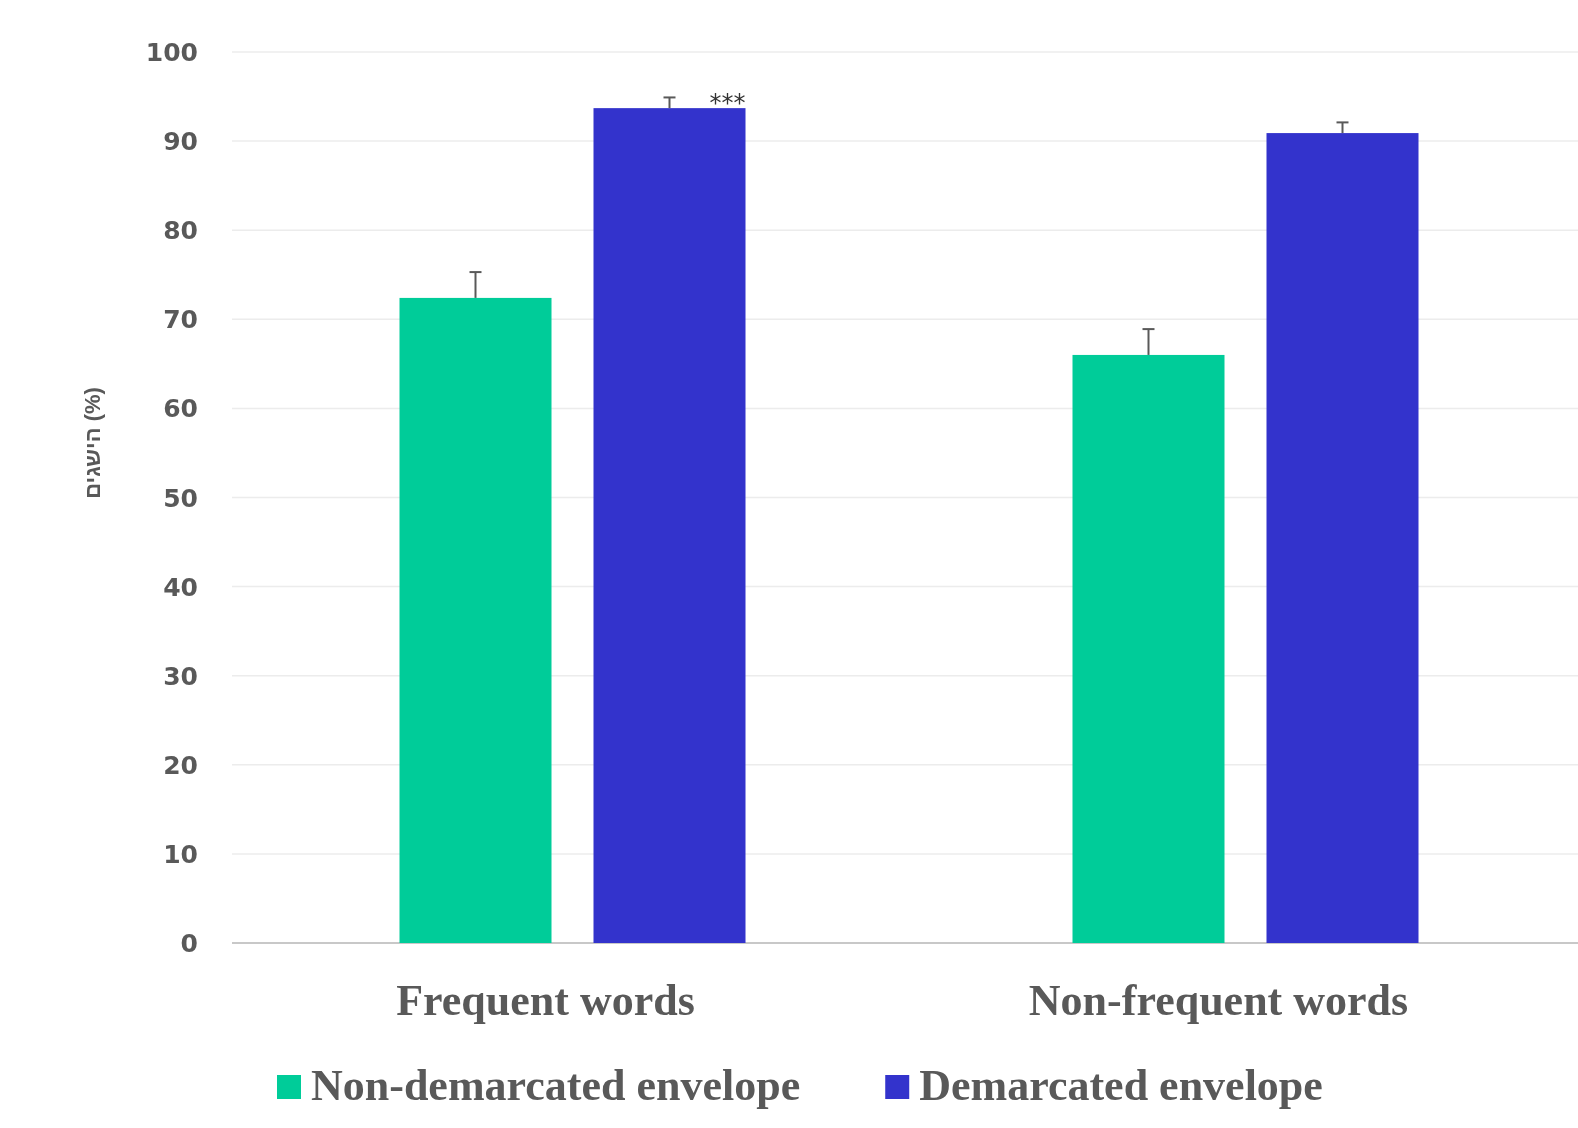 The image size is (1578, 1128). Describe the element at coordinates (545, 1000) in the screenshot. I see `x-tick-label: Frequent words` at that location.